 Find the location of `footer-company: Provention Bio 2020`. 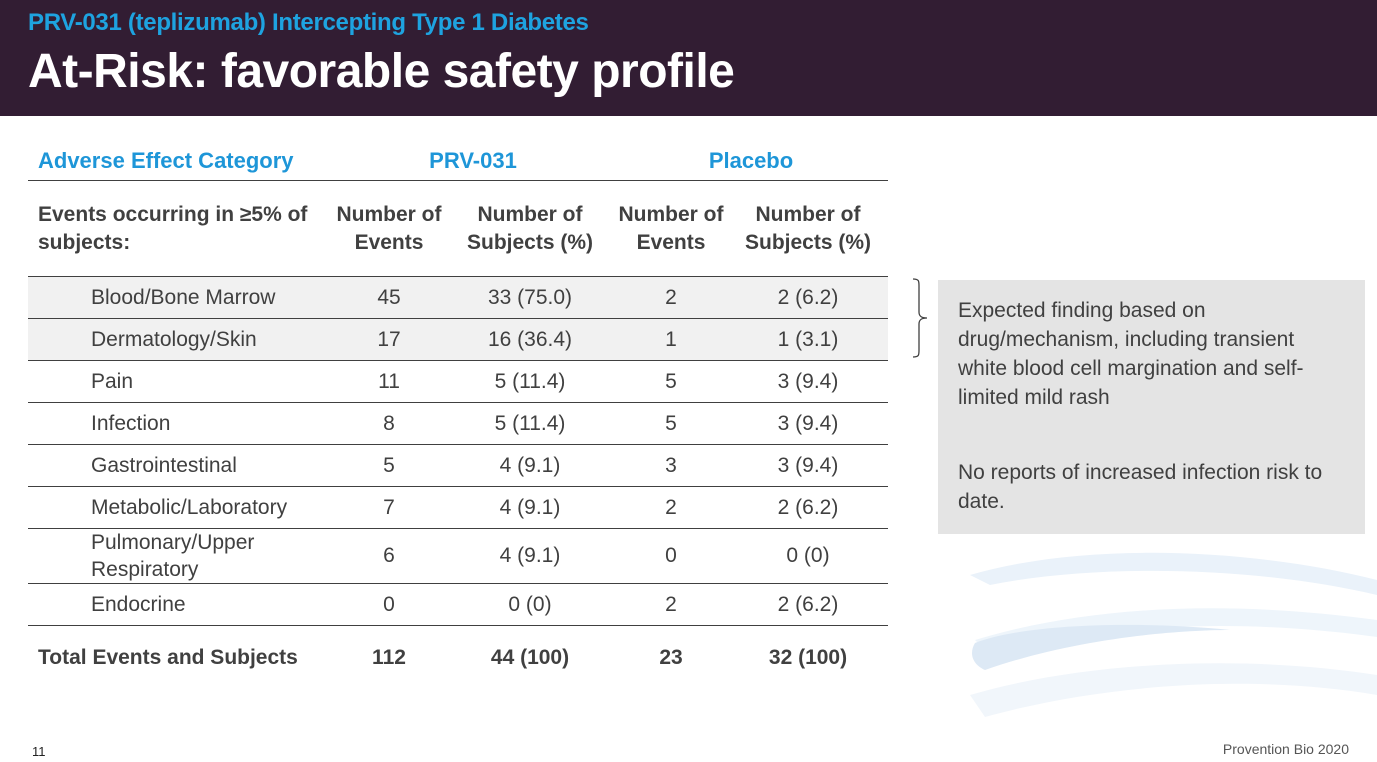

footer-company: Provention Bio 2020 is located at coordinates (1285, 749).